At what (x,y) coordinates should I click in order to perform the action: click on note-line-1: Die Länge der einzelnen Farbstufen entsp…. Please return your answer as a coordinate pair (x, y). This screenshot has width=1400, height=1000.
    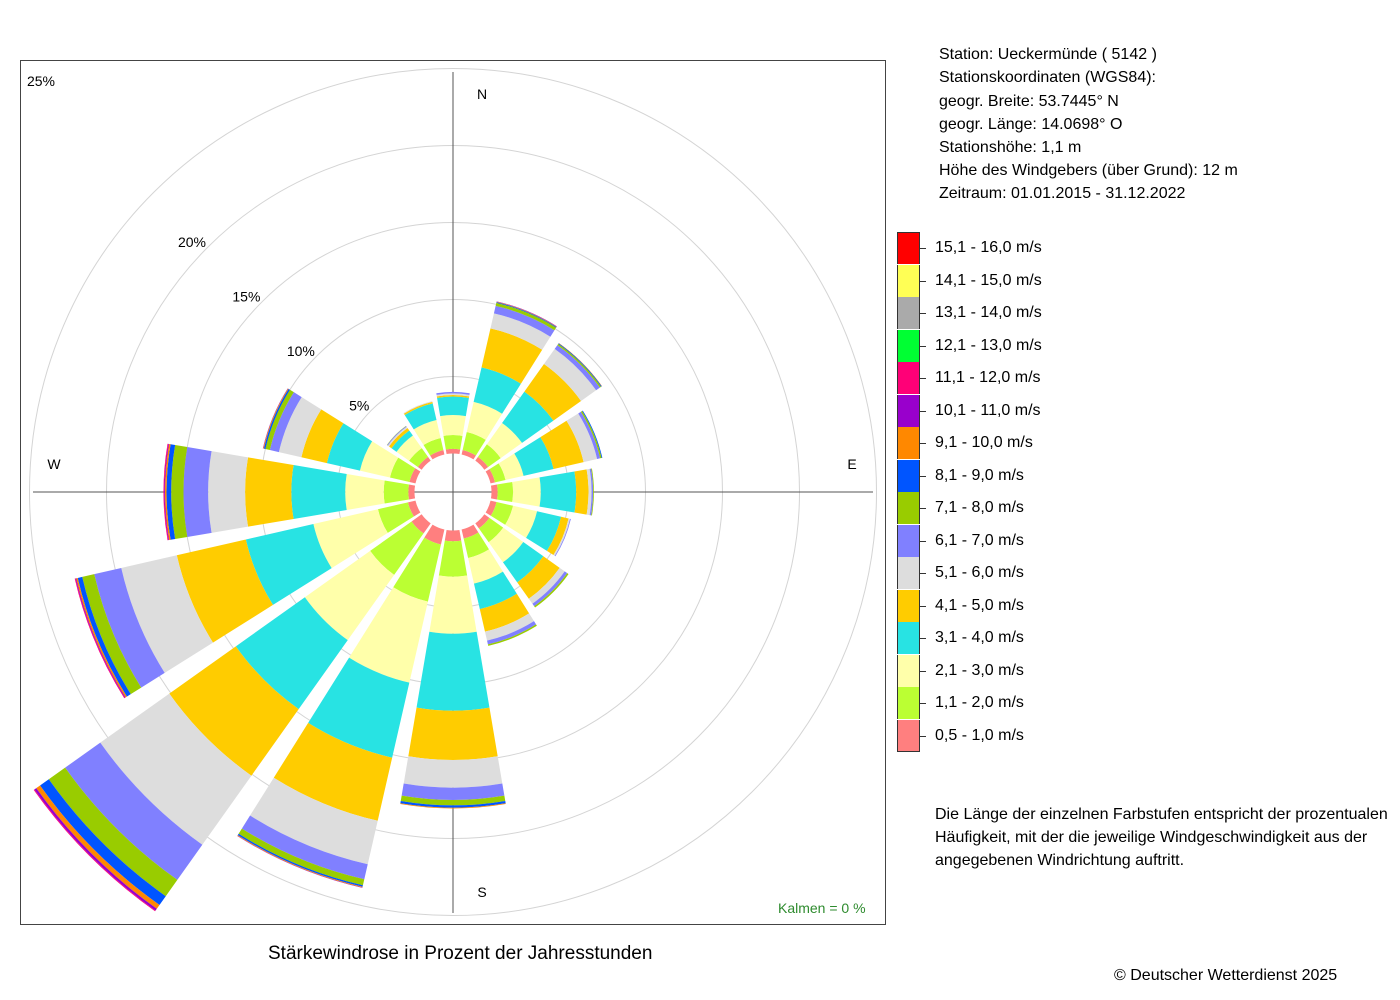
    Looking at the image, I should click on (1161, 814).